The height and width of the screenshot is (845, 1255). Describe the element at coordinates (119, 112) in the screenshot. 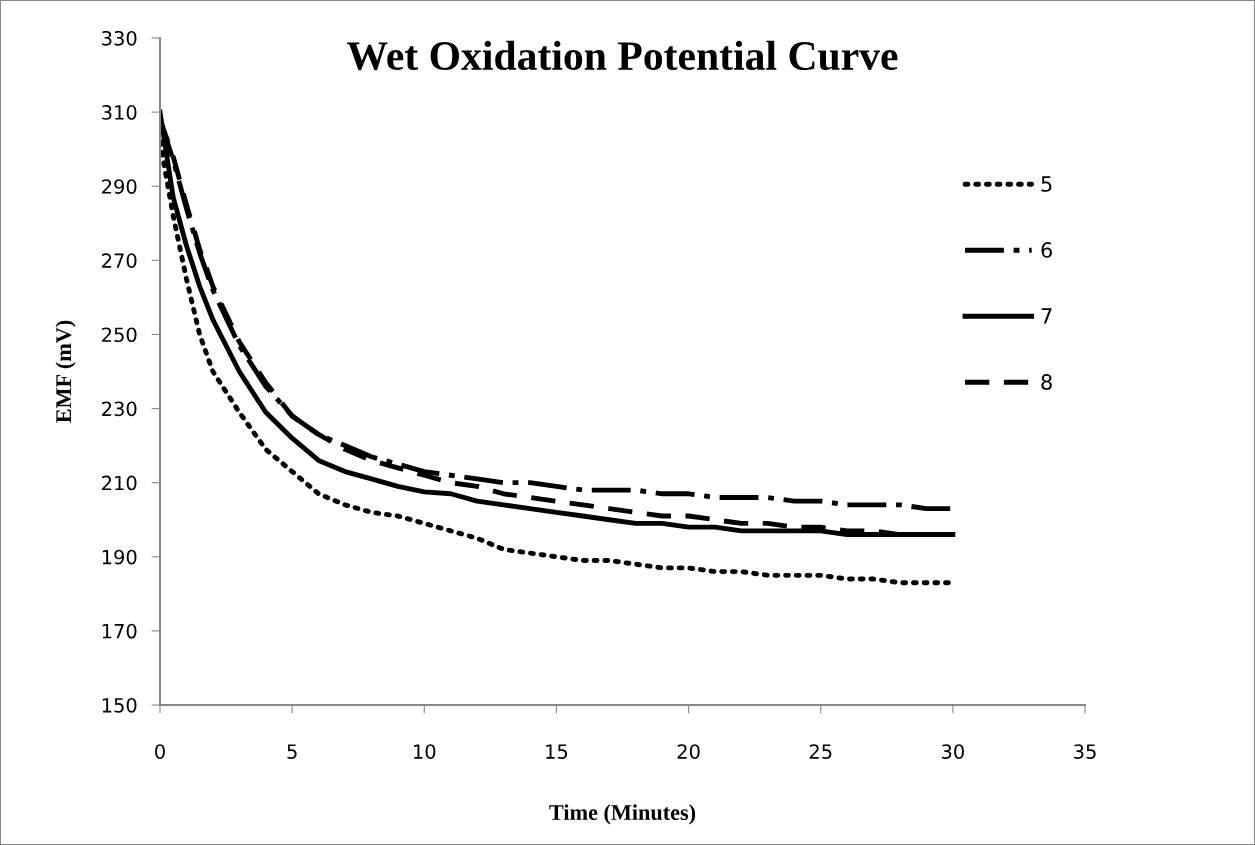

I see `y-tick-label: 310` at that location.